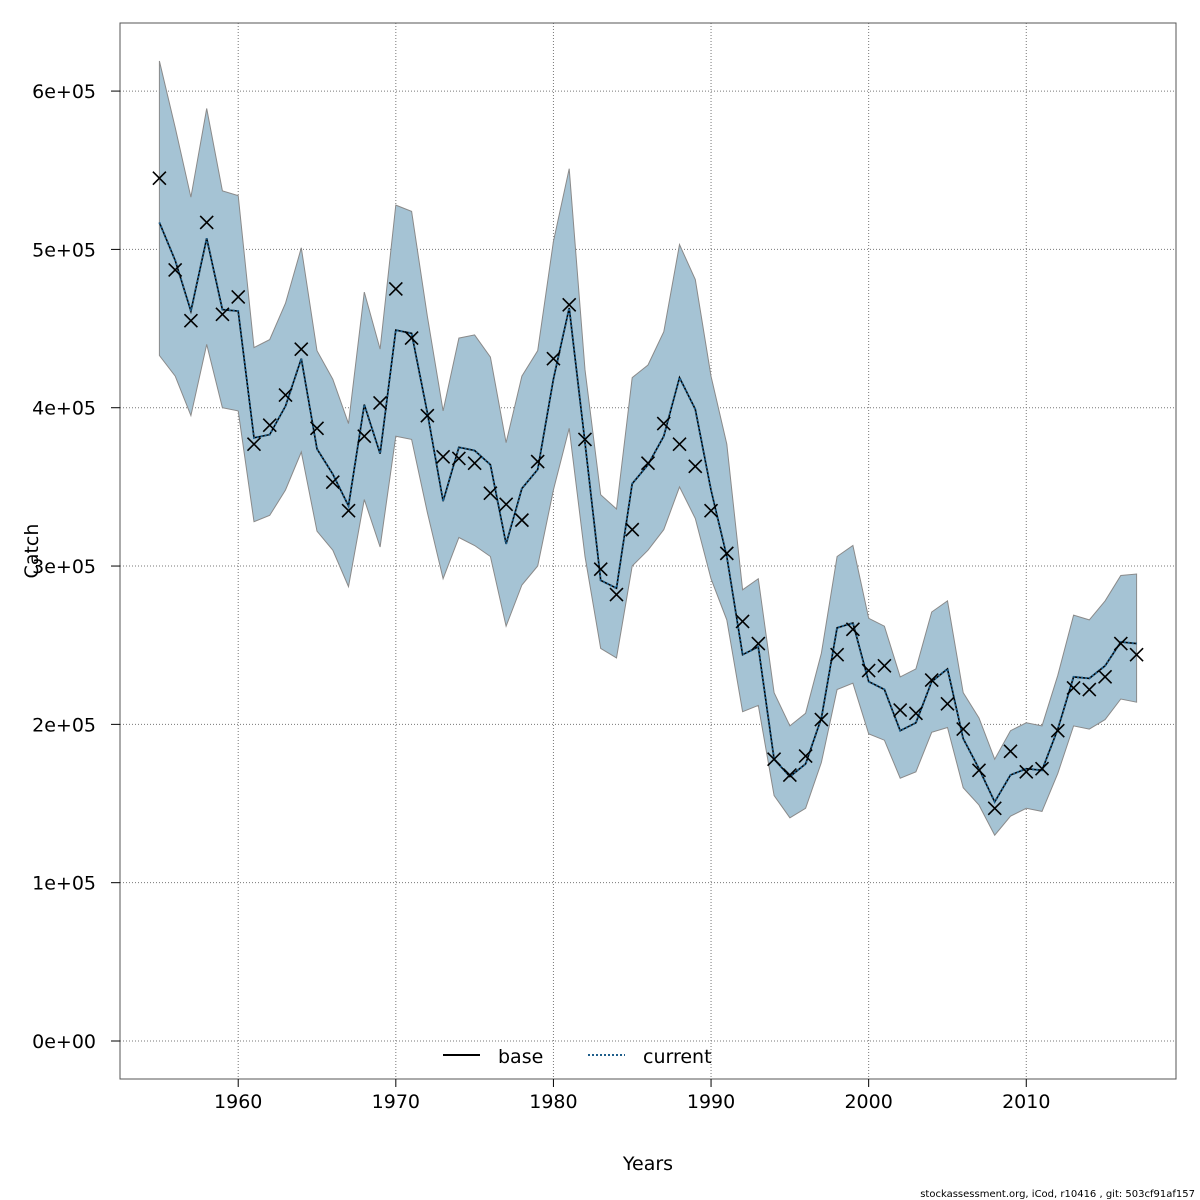  What do you see at coordinates (64, 884) in the screenshot?
I see `y-tick-label-1: 1e+05` at bounding box center [64, 884].